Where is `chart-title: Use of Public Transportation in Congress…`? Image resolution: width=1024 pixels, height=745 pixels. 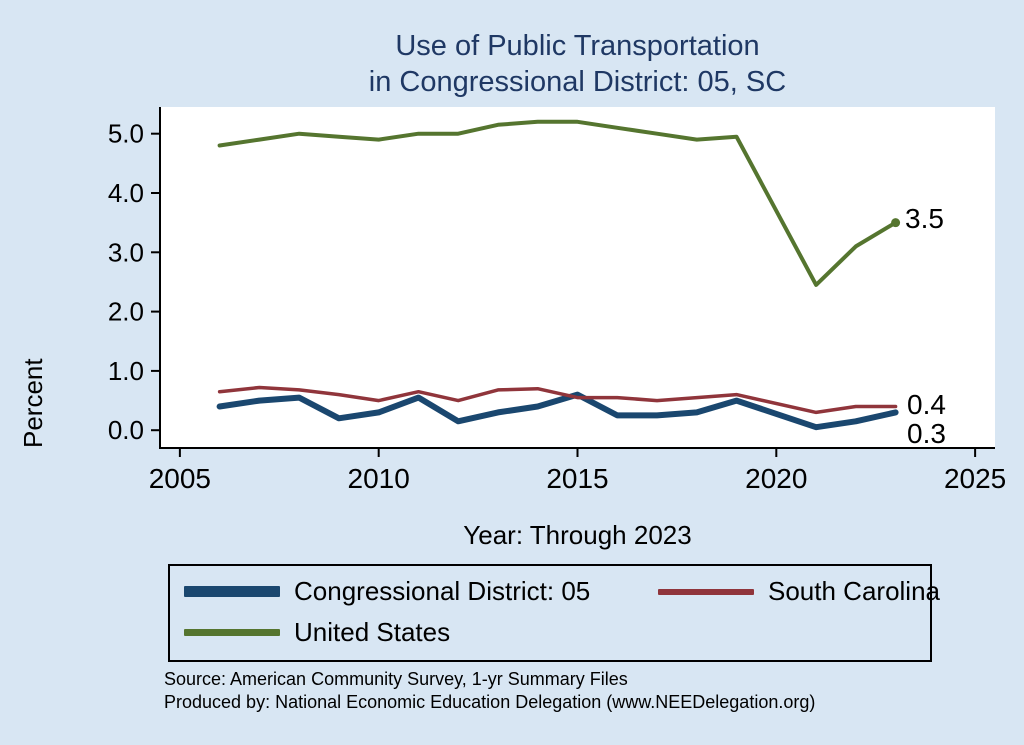
chart-title: Use of Public Transportation in Congress… is located at coordinates (577, 64).